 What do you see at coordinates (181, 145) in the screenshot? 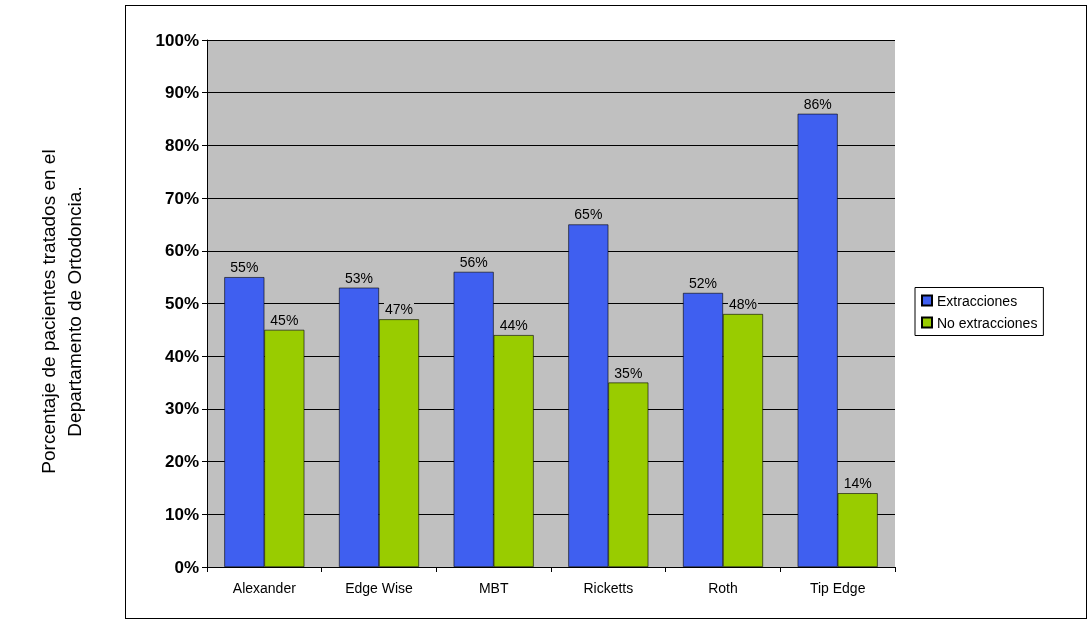
I see `y-tick-label: 80%` at bounding box center [181, 145].